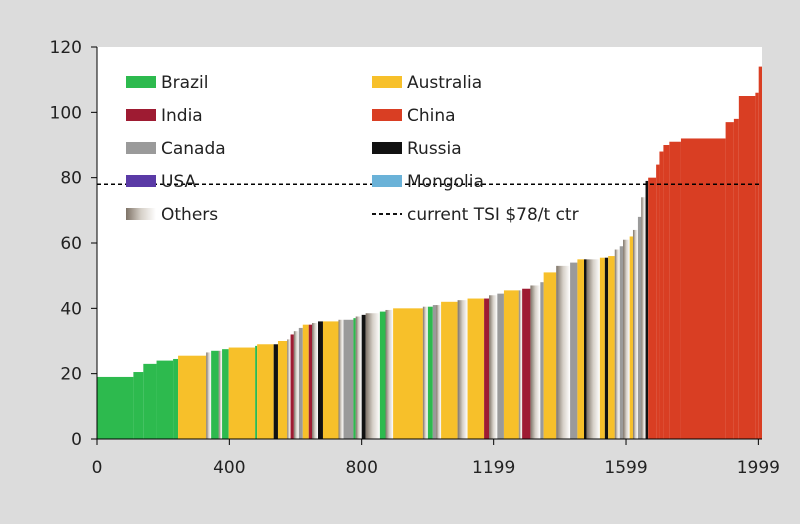 The image size is (800, 524). What do you see at coordinates (66, 113) in the screenshot?
I see `y-tick-label-100: 100` at bounding box center [66, 113].